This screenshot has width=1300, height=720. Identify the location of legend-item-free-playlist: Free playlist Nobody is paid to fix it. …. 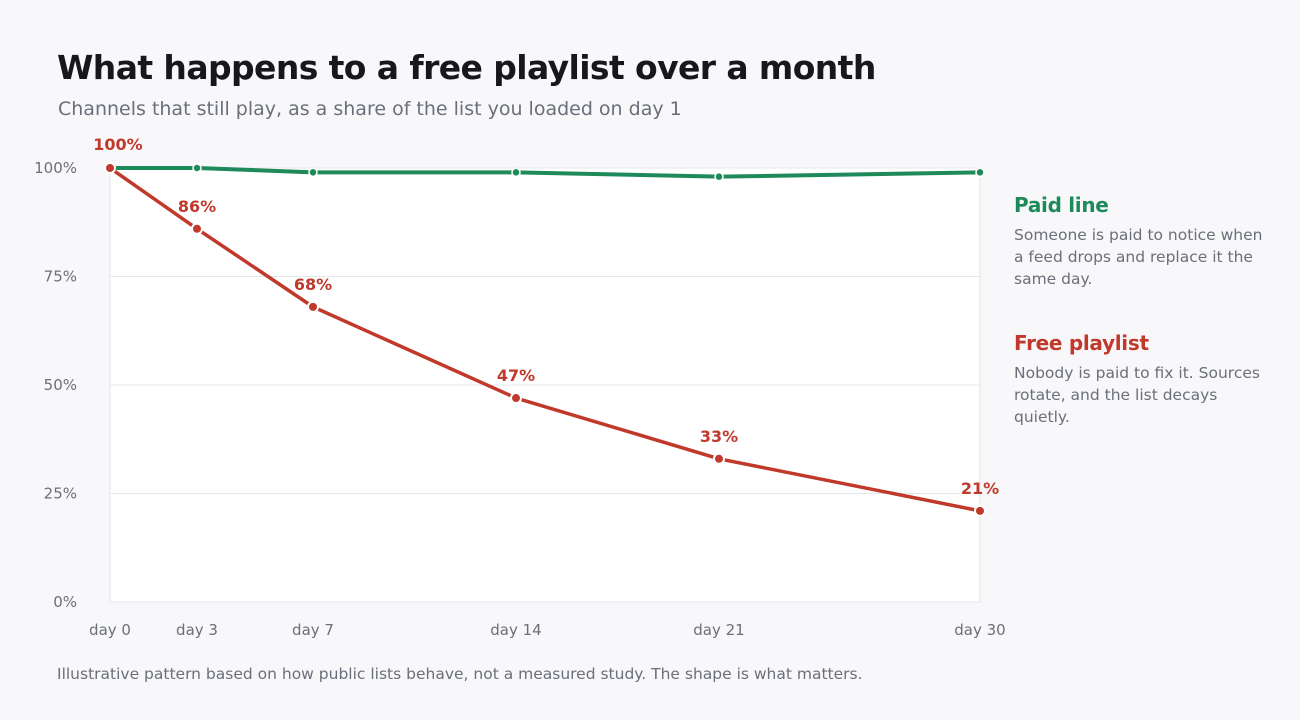
(1144, 379).